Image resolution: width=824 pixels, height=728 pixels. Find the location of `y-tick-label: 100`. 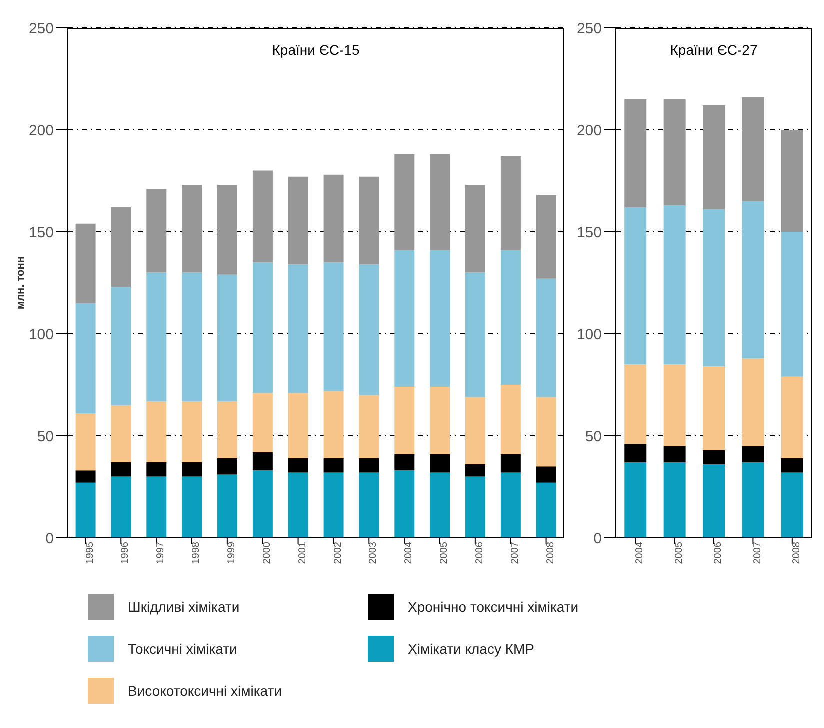

y-tick-label: 100 is located at coordinates (41, 335).